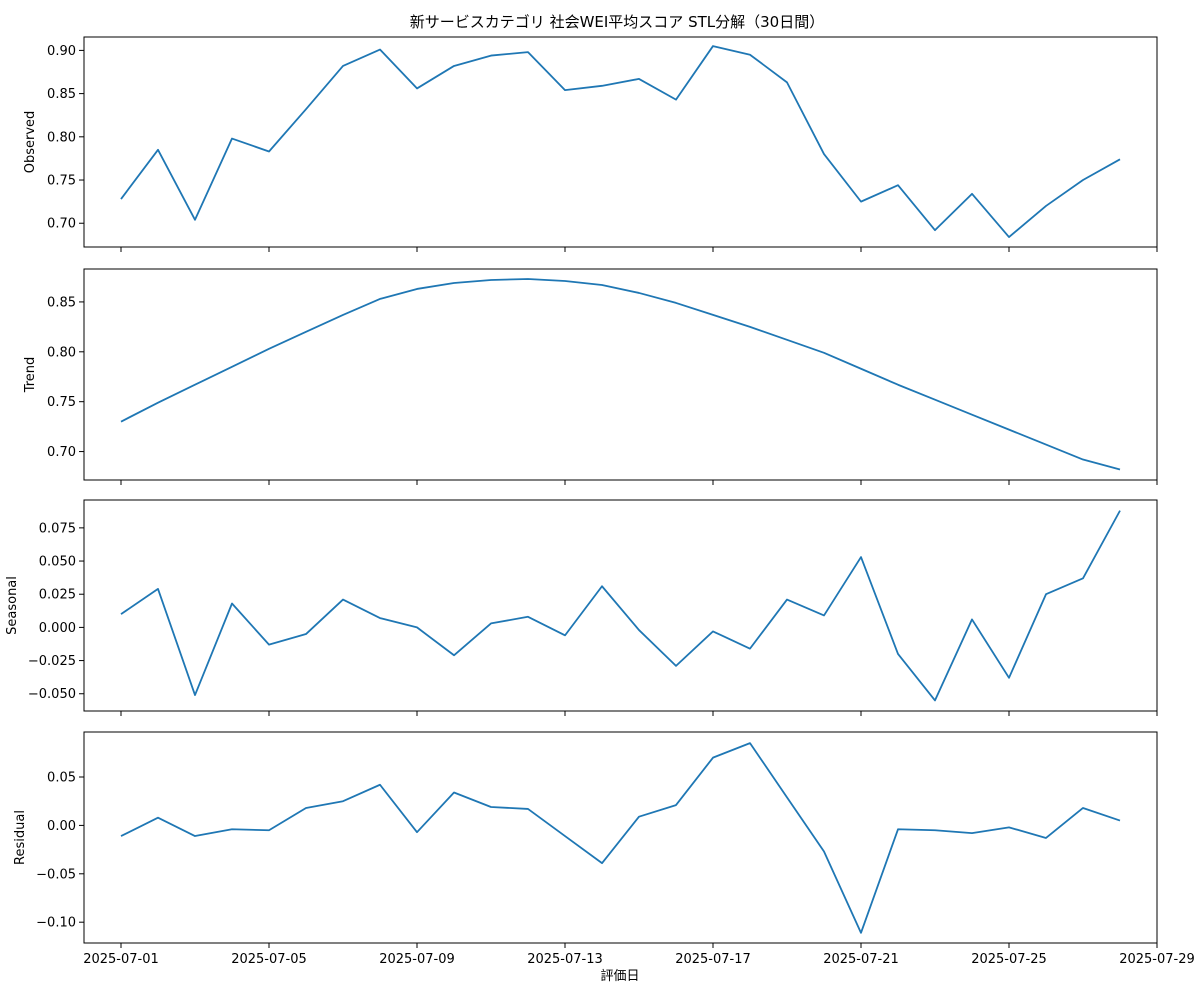 This screenshot has width=1200, height=1000. What do you see at coordinates (57, 628) in the screenshot?
I see `y-tick-label: 0.000` at bounding box center [57, 628].